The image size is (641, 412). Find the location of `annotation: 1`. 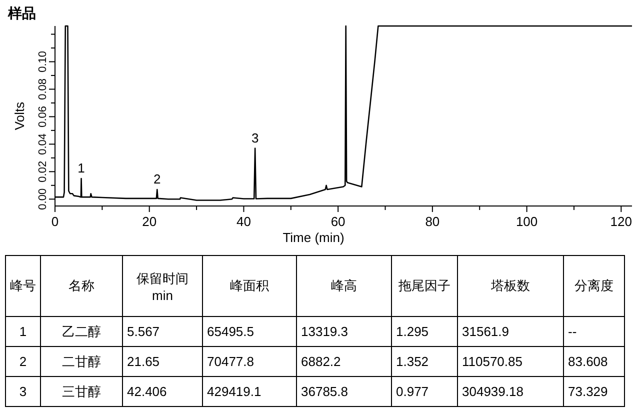

annotation: 1 is located at coordinates (81, 168).